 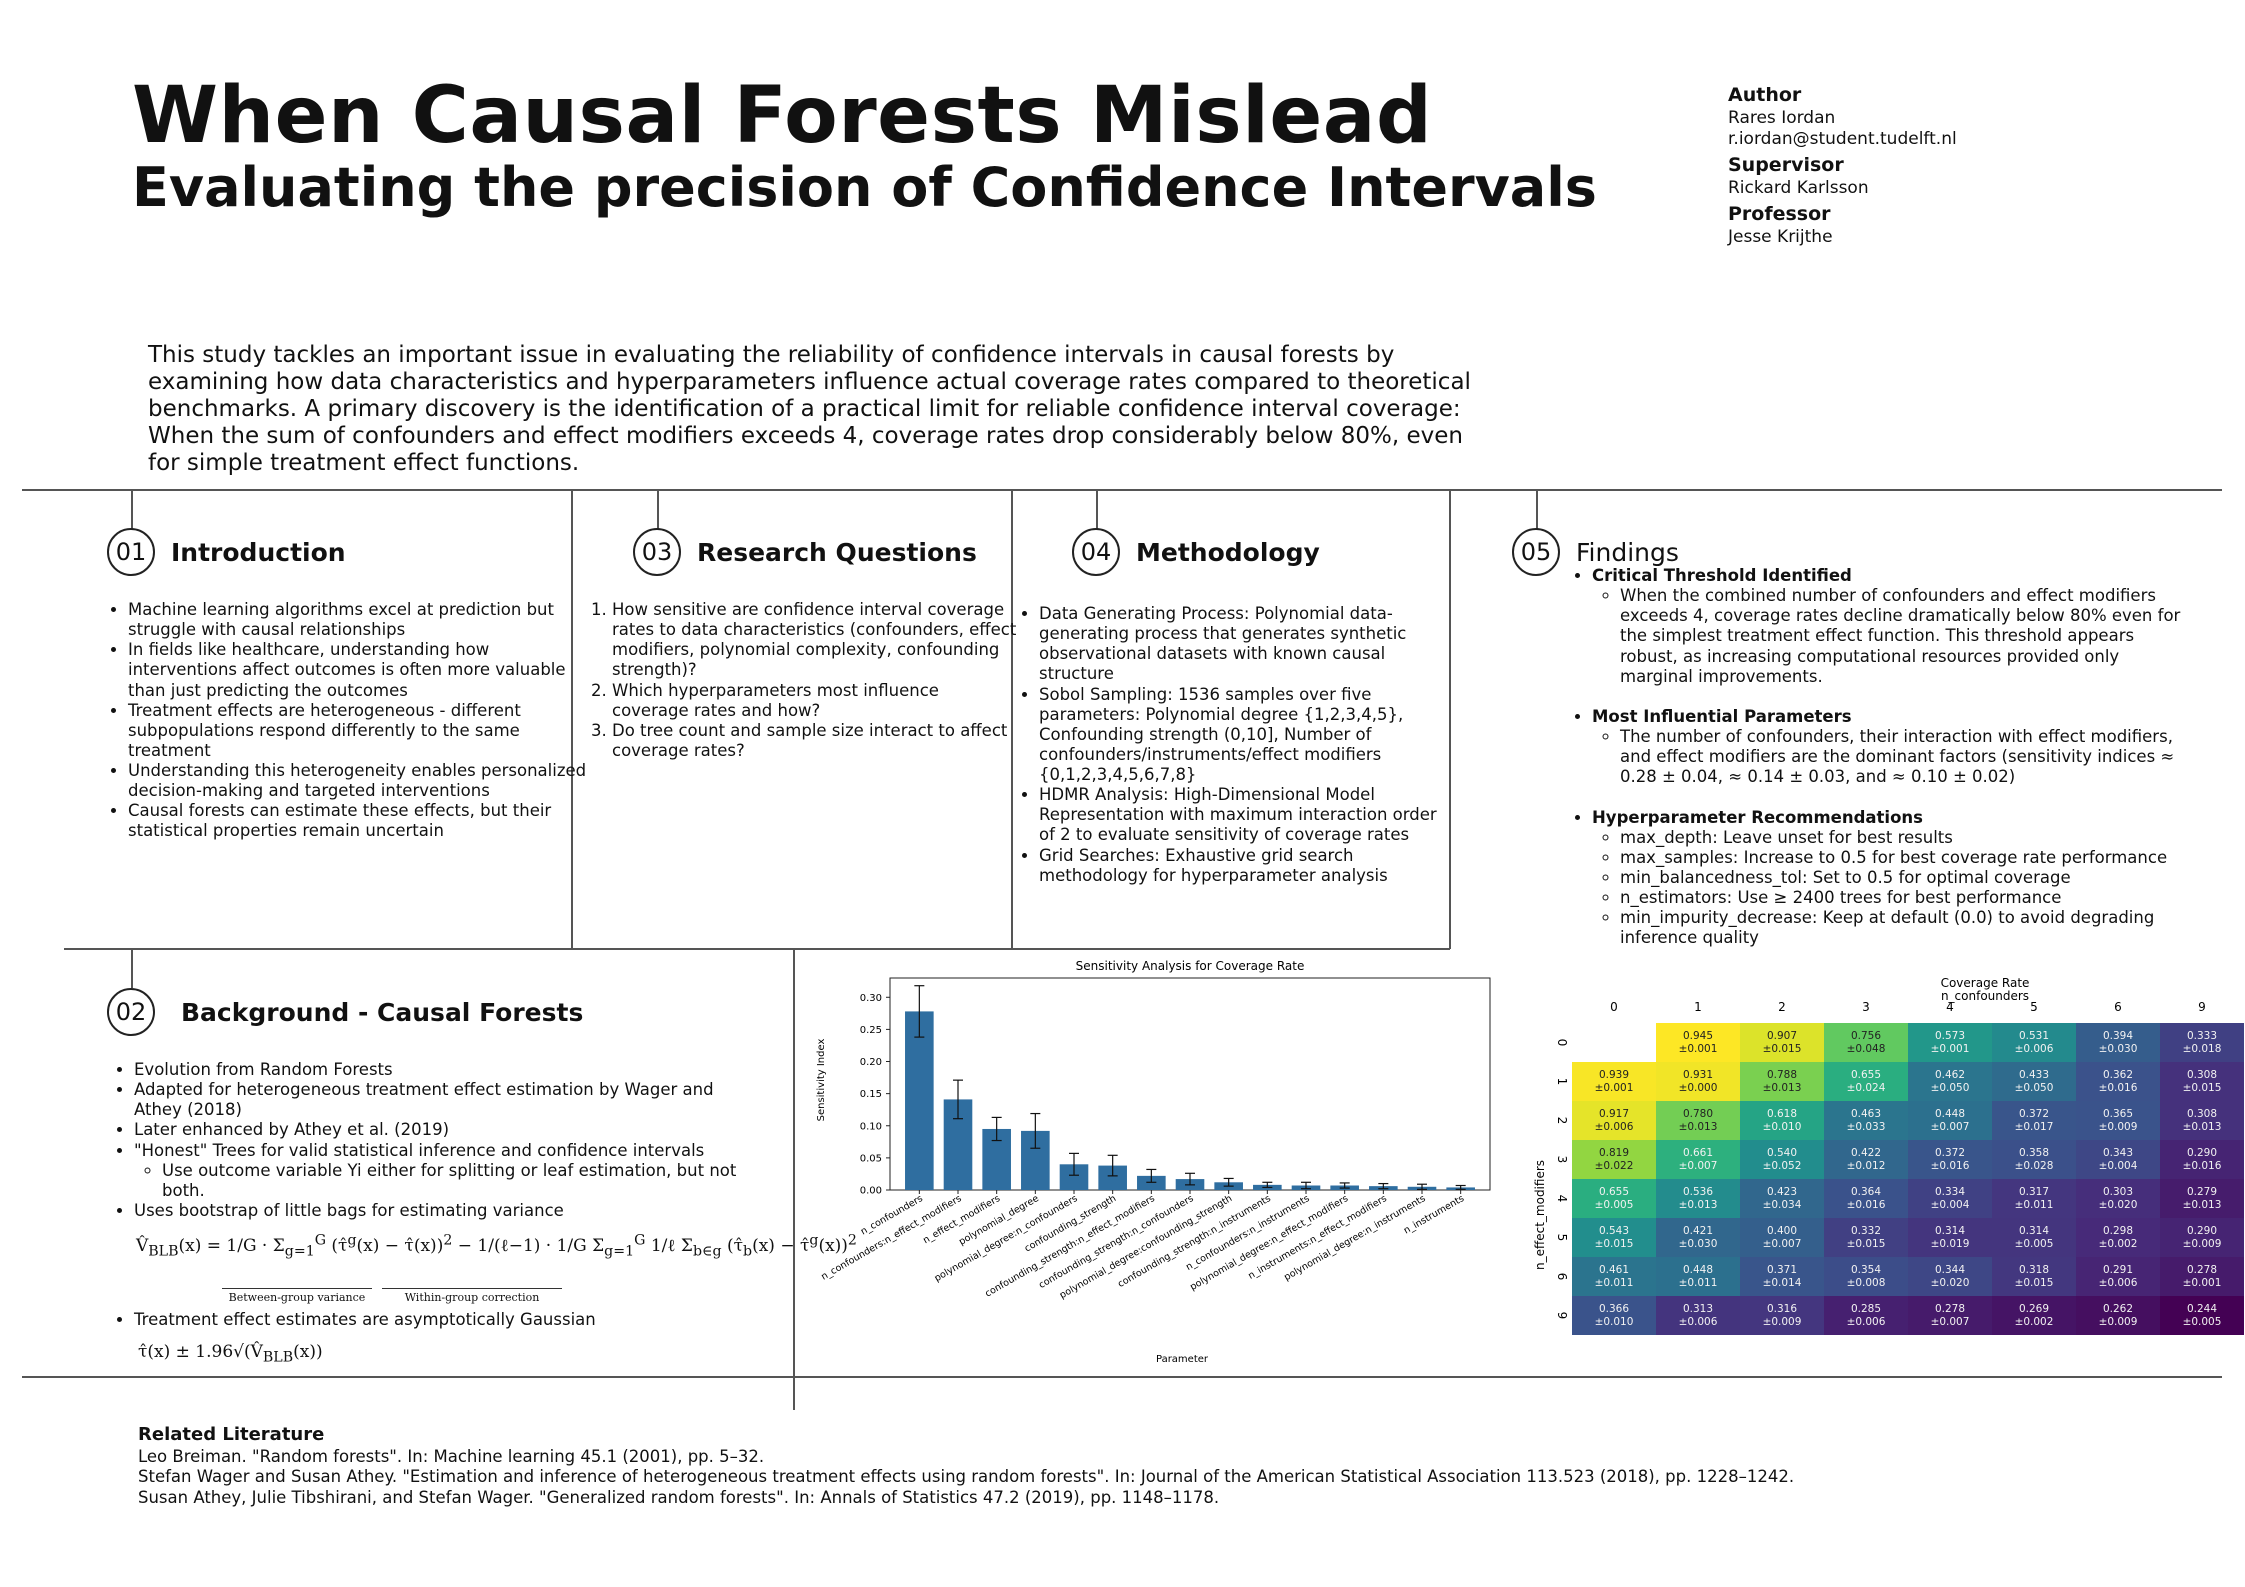 What do you see at coordinates (1866, 1007) in the screenshot?
I see `column-label: 3` at bounding box center [1866, 1007].